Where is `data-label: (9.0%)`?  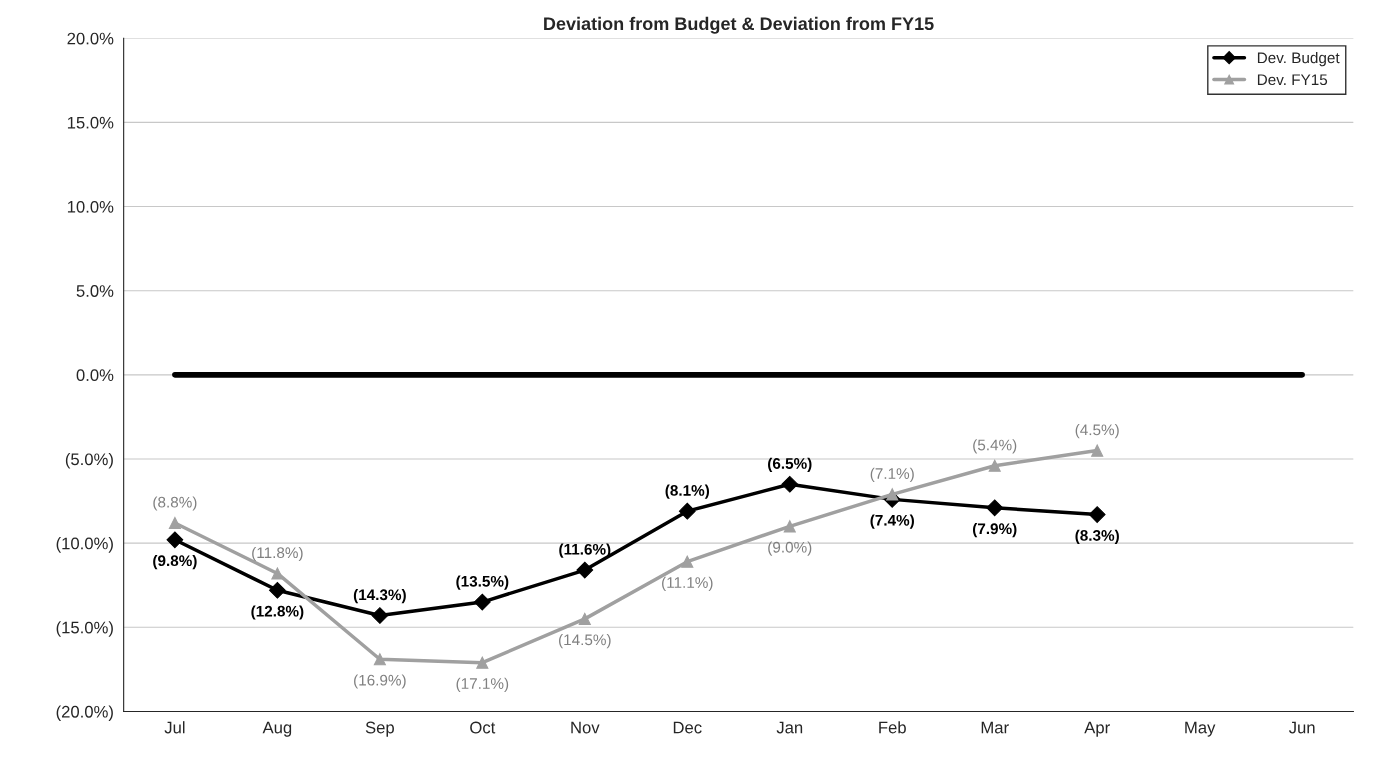 data-label: (9.0%) is located at coordinates (790, 548).